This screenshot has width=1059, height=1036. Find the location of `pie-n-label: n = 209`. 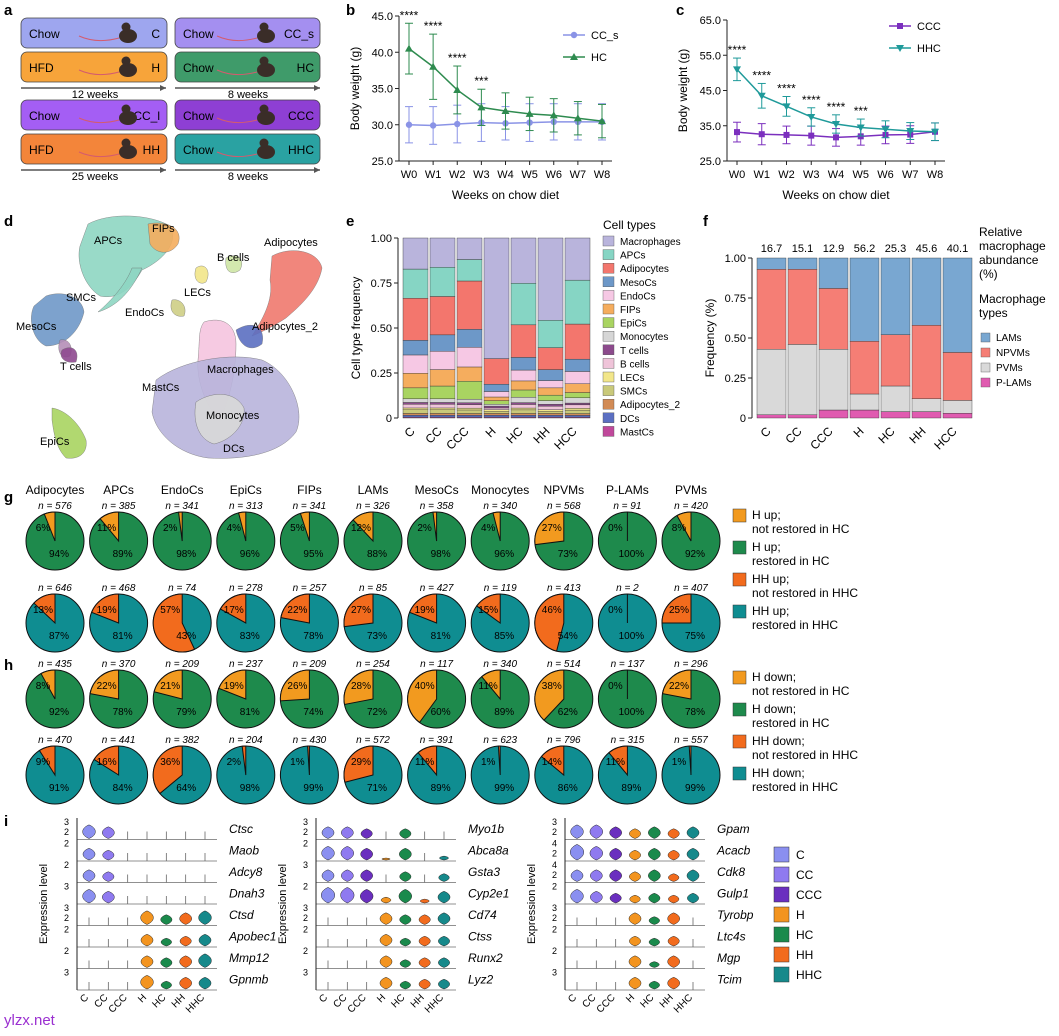

pie-n-label: n = 209 is located at coordinates (310, 664).